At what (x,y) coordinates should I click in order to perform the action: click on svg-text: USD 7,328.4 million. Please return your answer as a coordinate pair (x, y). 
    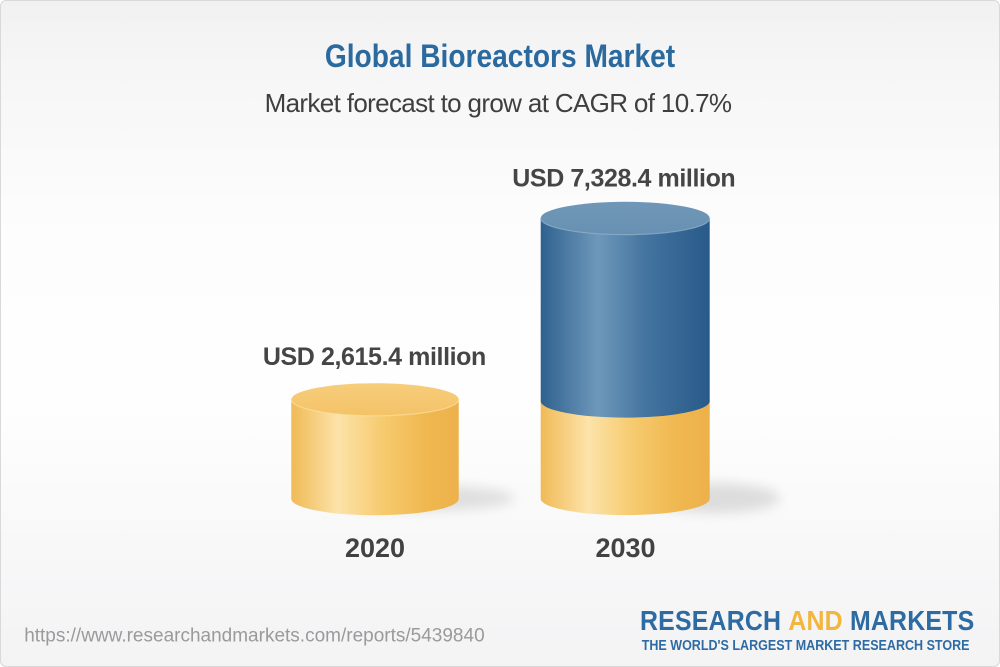
    Looking at the image, I should click on (623, 178).